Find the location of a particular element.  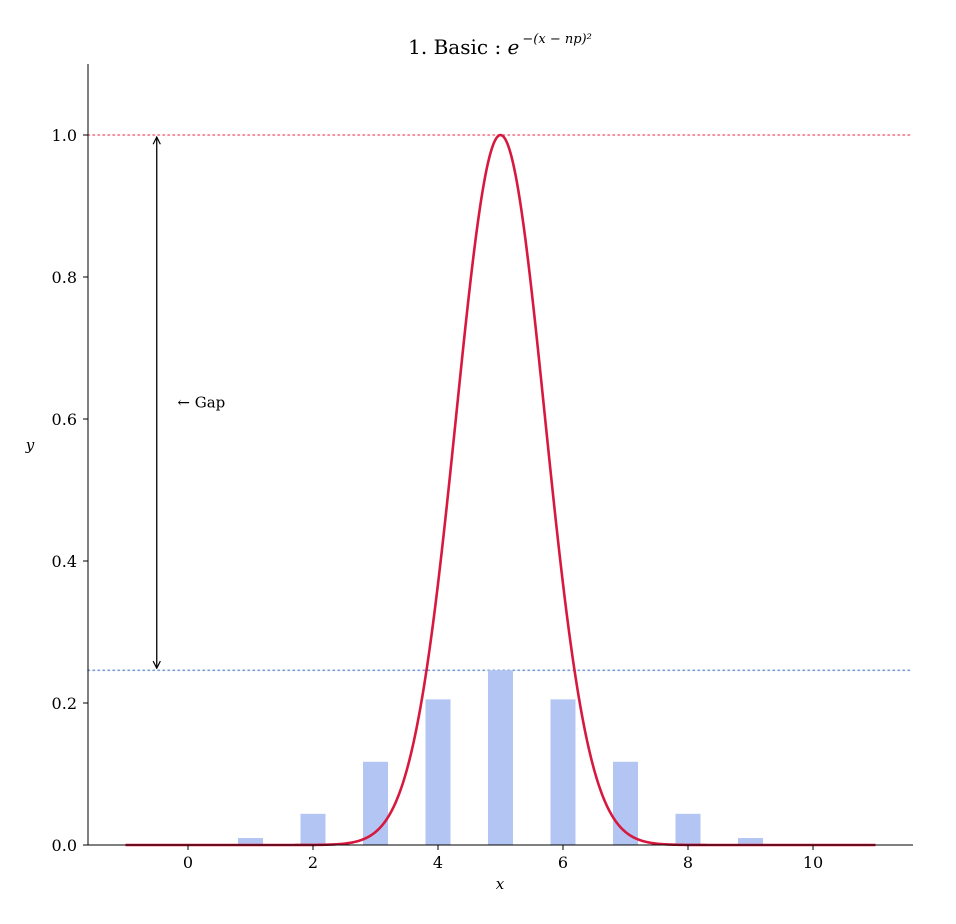

y-tick-label-2: 0.4 is located at coordinates (64, 561).